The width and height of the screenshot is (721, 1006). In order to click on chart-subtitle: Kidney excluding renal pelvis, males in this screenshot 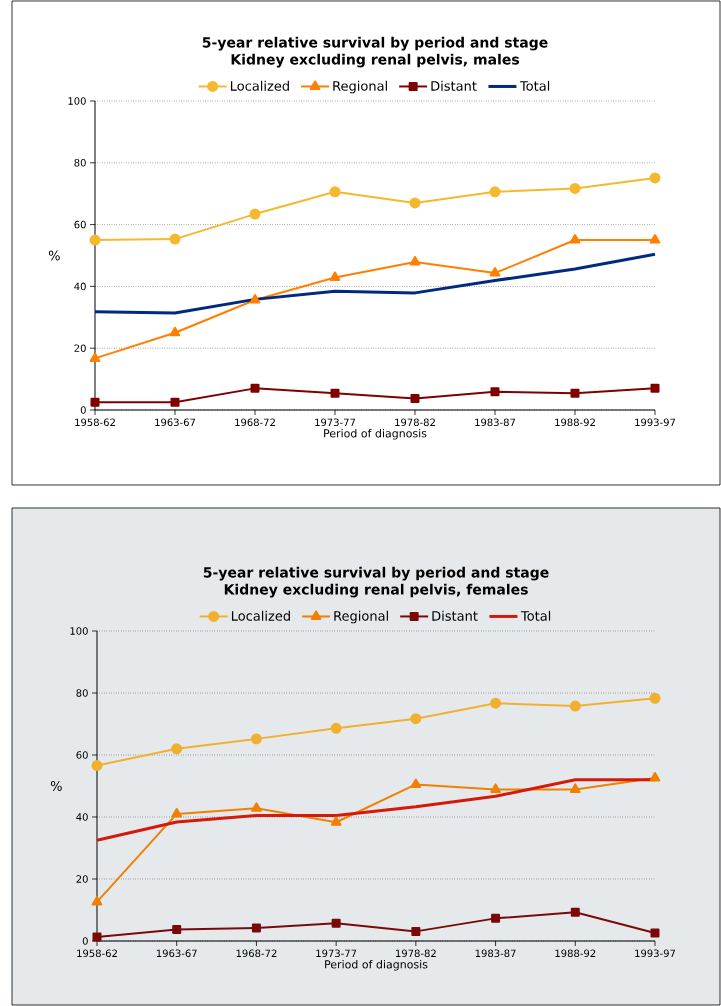, I will do `click(375, 60)`.